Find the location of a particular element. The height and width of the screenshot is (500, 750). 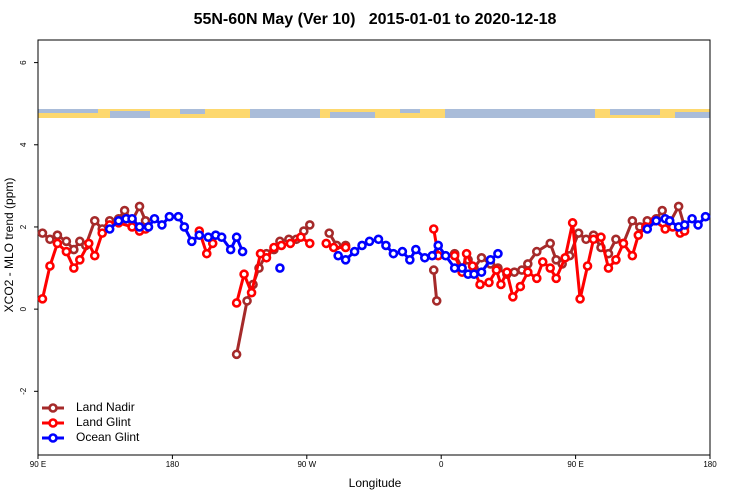

x-axis-label: Longitude is located at coordinates (375, 483).